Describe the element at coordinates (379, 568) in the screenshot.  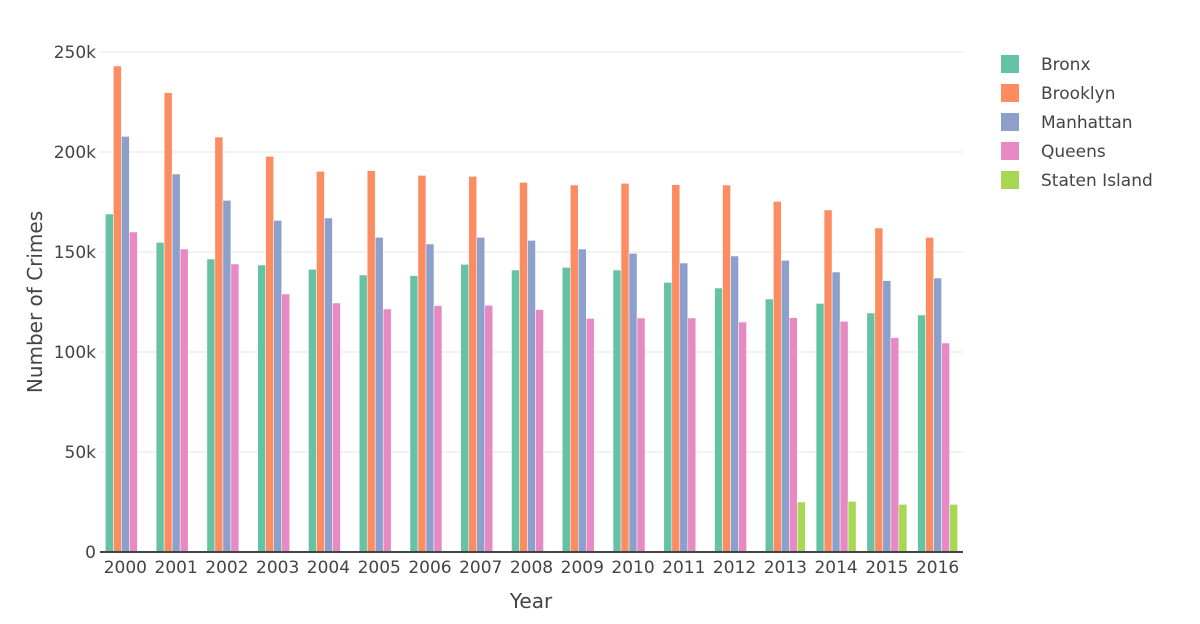
I see `x-tick-label: 2005` at that location.